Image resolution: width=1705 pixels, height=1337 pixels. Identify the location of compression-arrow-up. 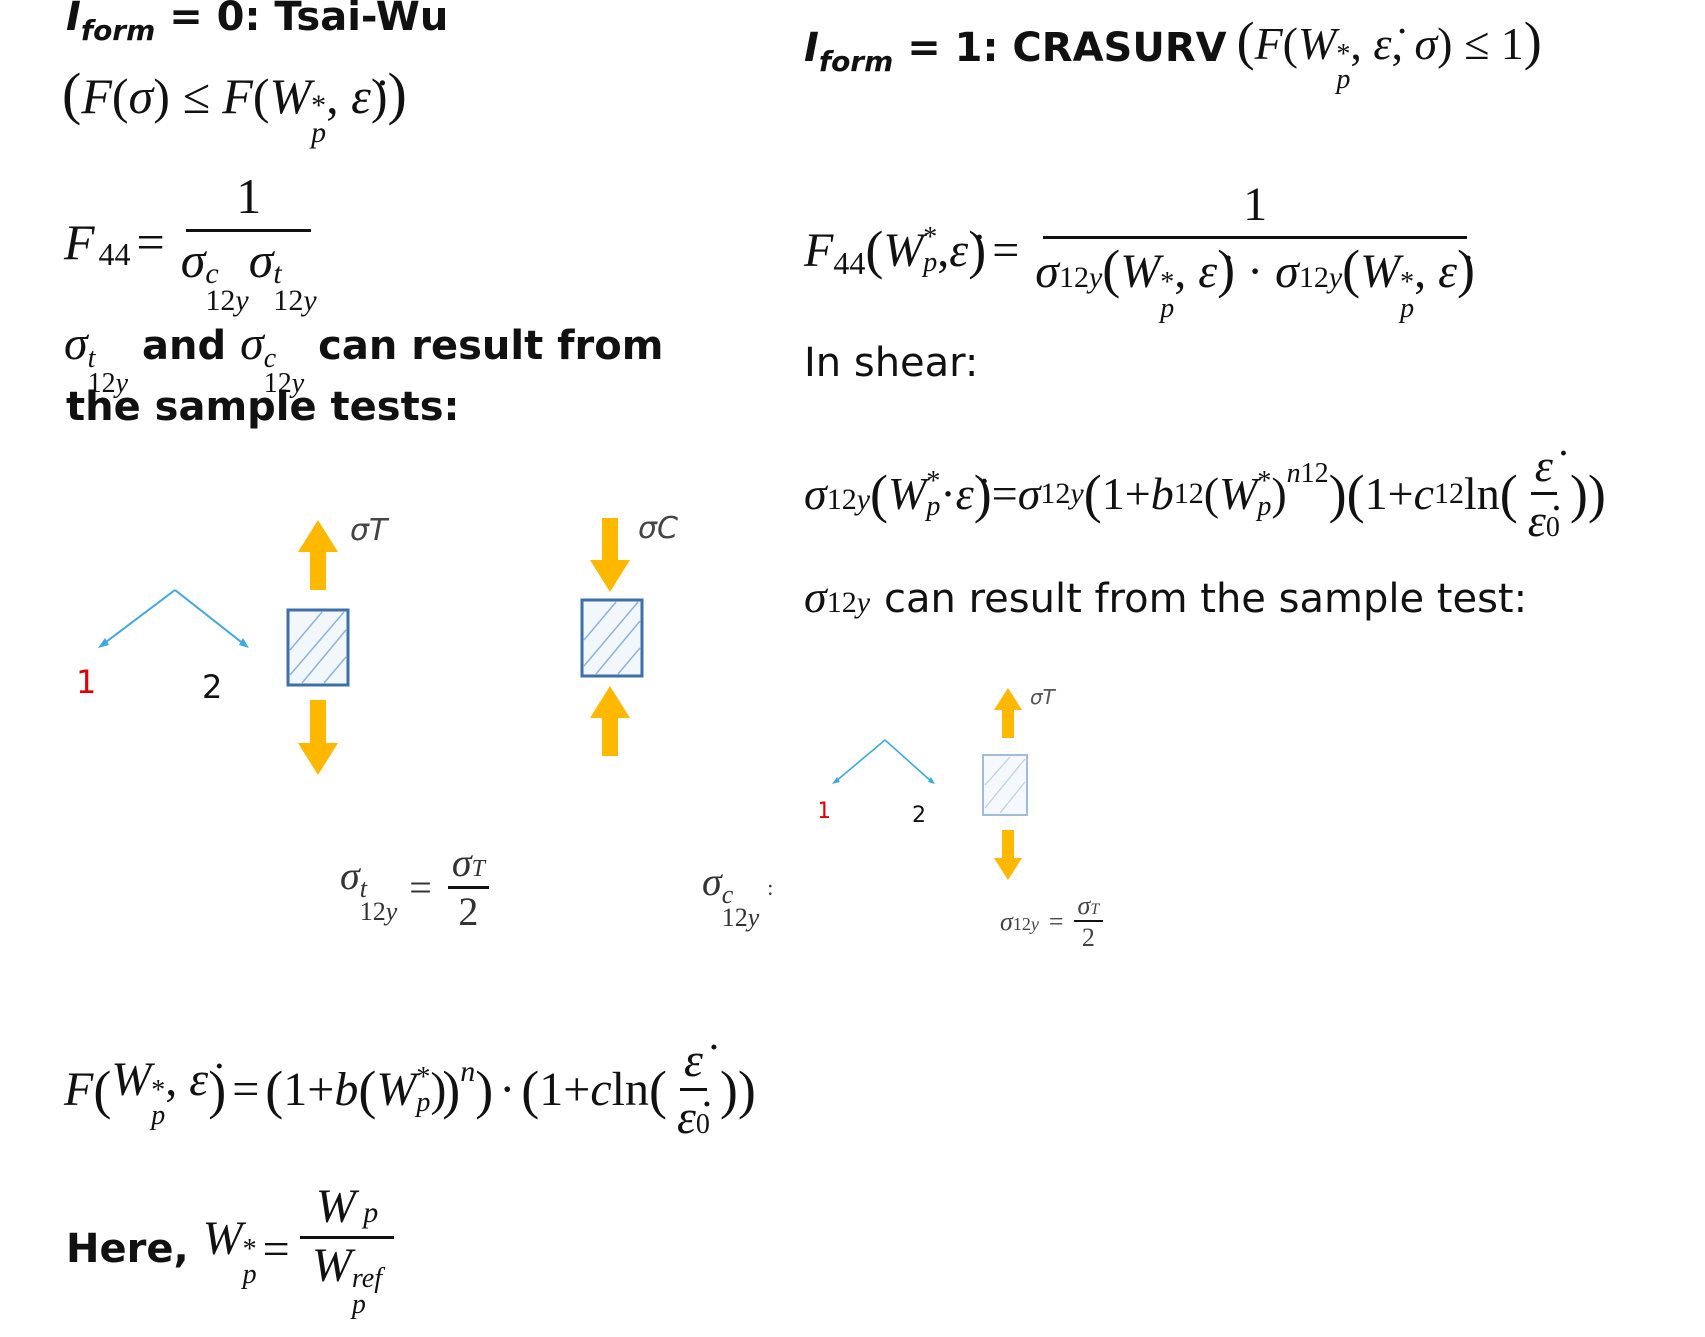
(610, 721).